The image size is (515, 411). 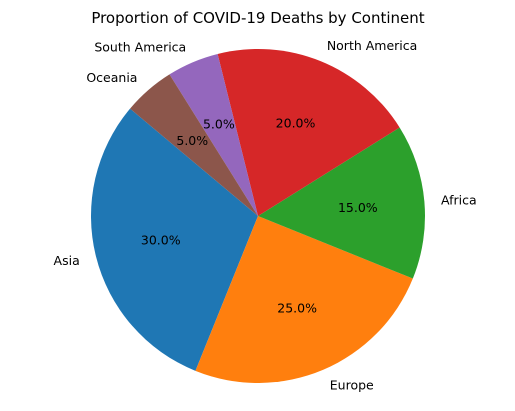 I want to click on category-label-north-america: North America, so click(x=372, y=45).